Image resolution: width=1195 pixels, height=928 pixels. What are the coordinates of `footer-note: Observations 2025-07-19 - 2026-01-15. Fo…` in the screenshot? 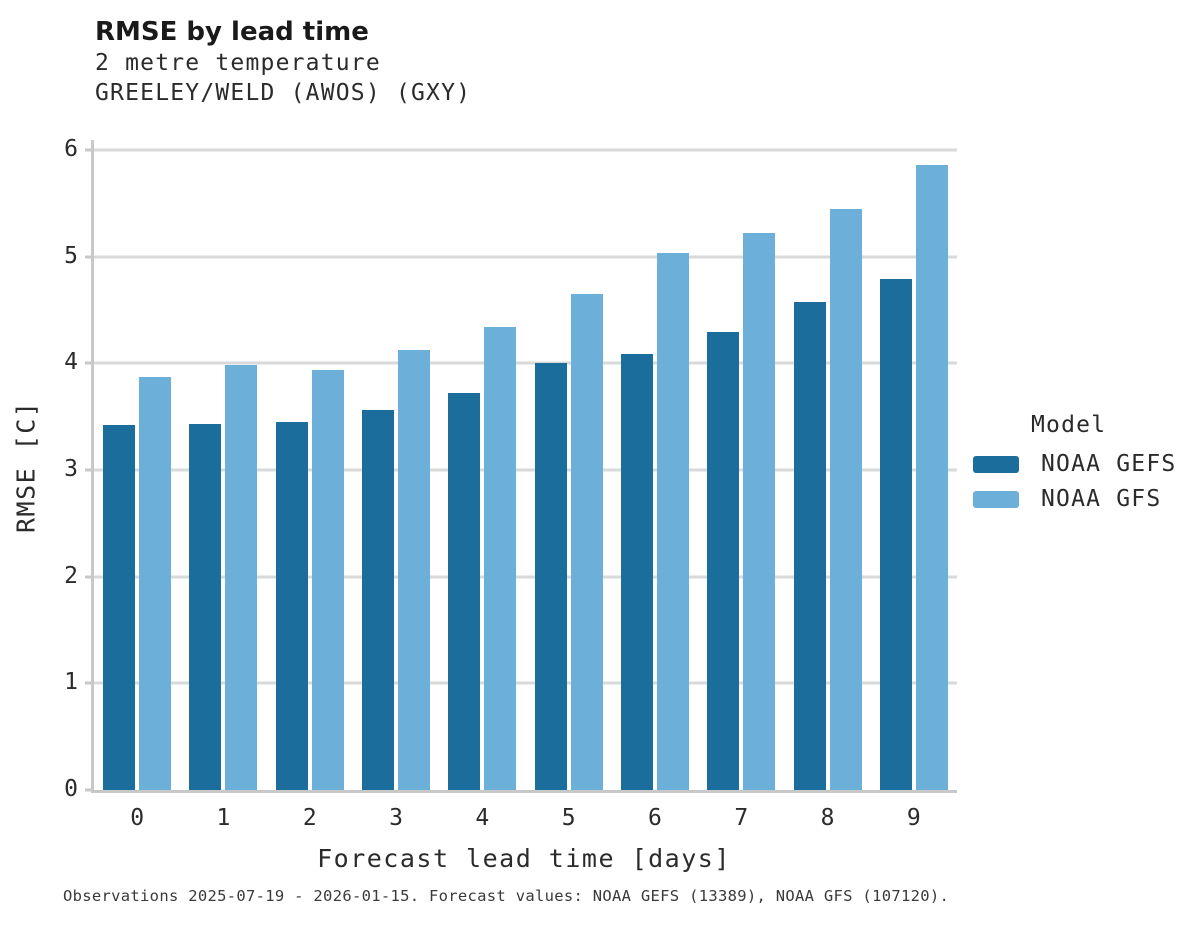 It's located at (506, 896).